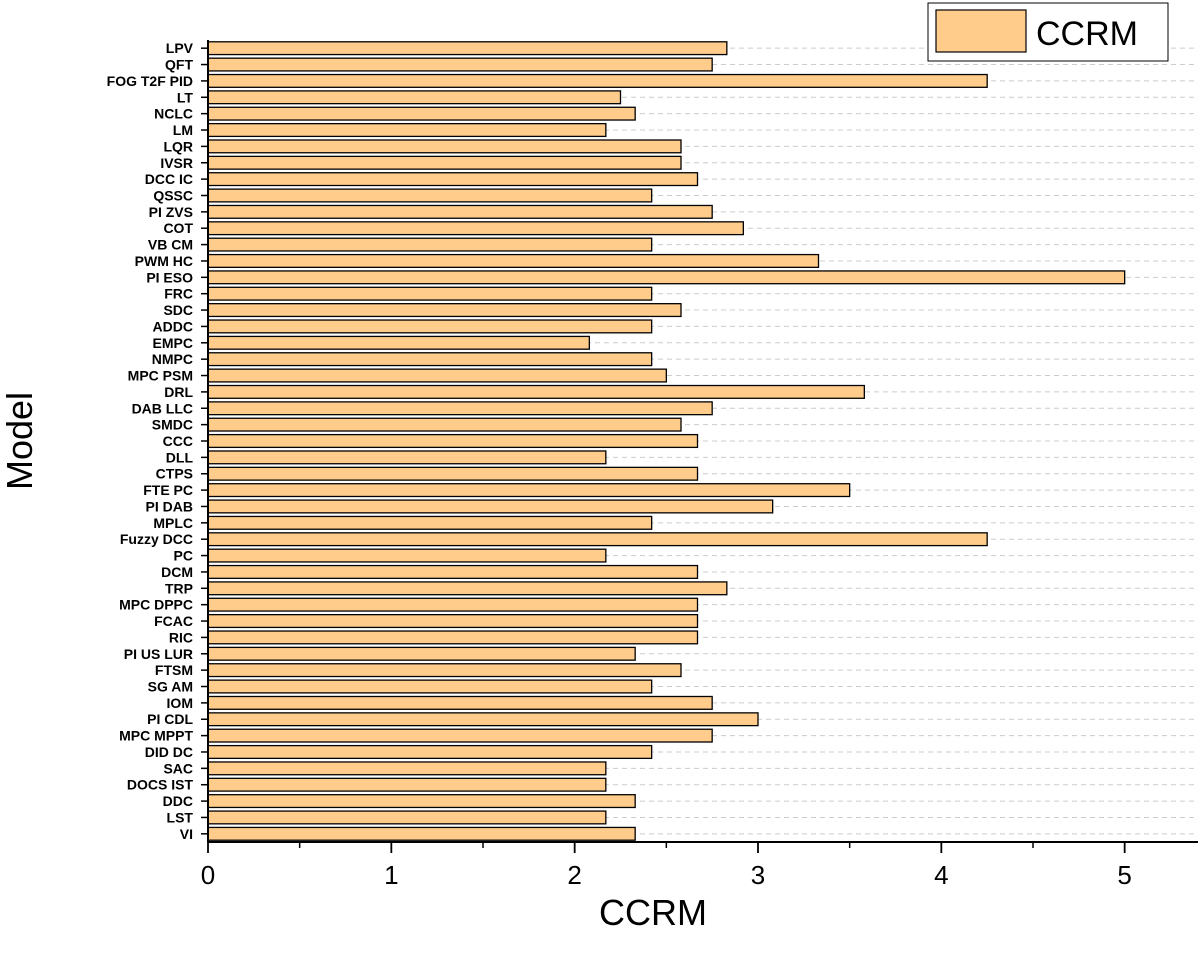 This screenshot has width=1200, height=962. I want to click on category-label: PI DAB, so click(169, 506).